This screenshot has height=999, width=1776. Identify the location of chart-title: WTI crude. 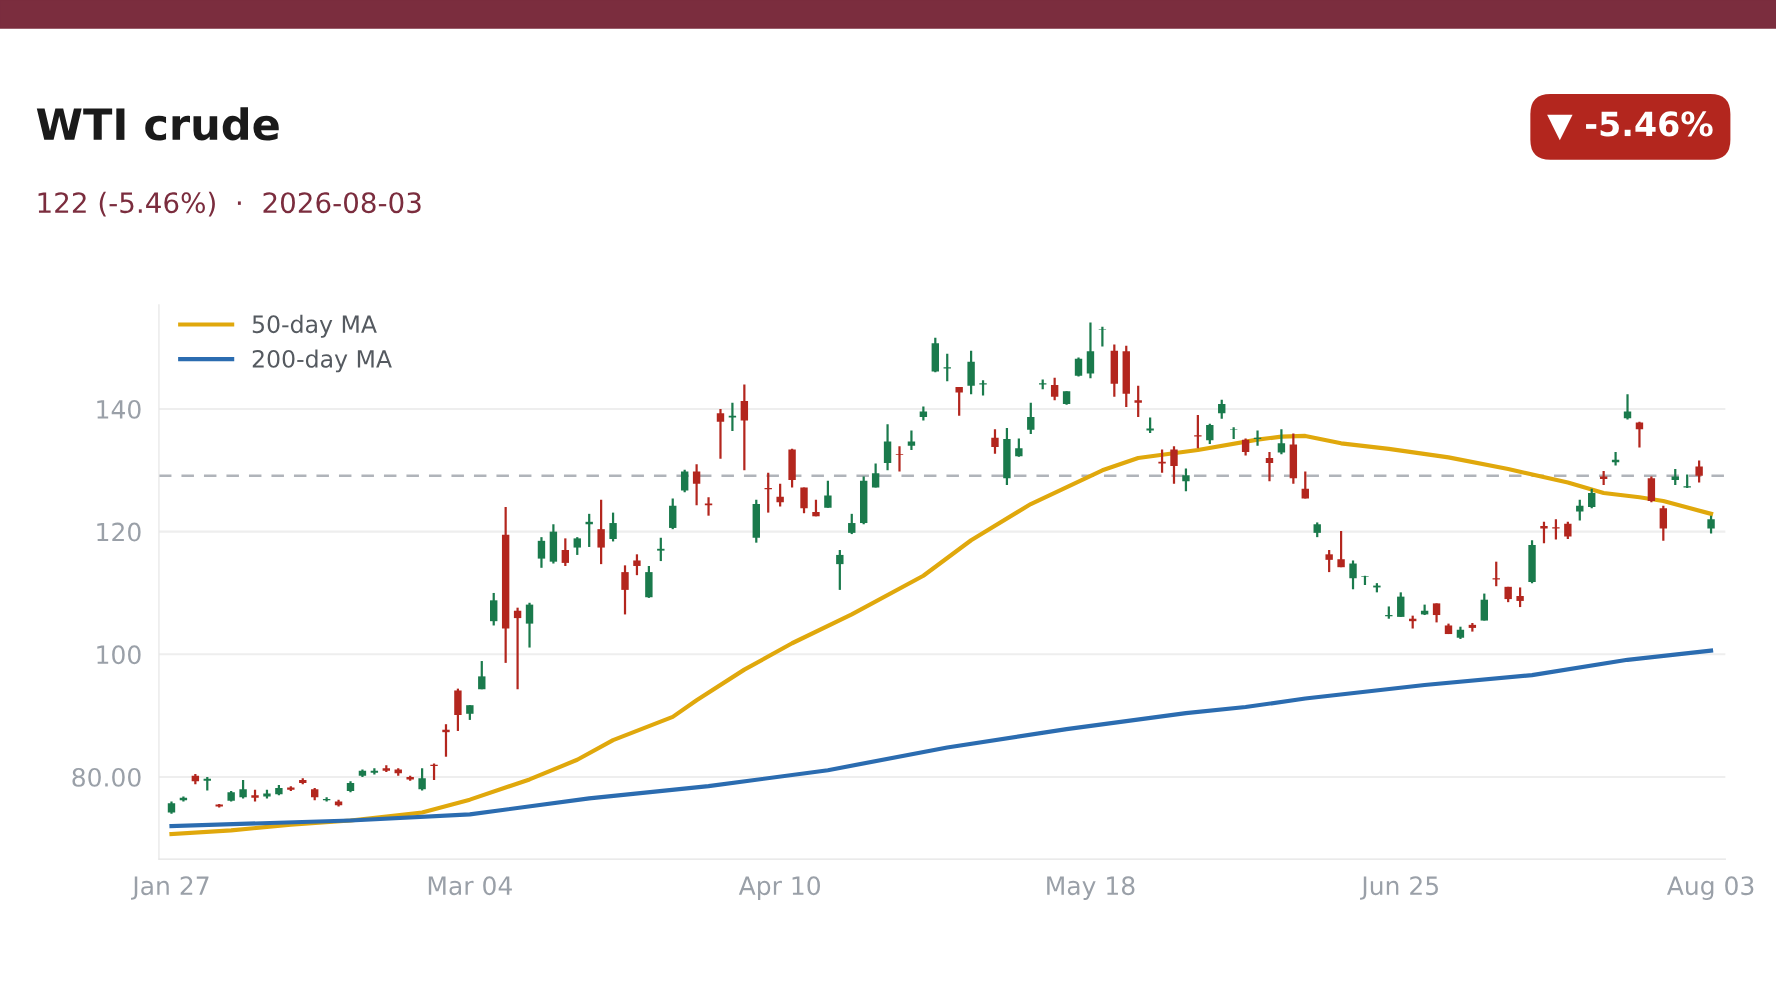
(157, 124).